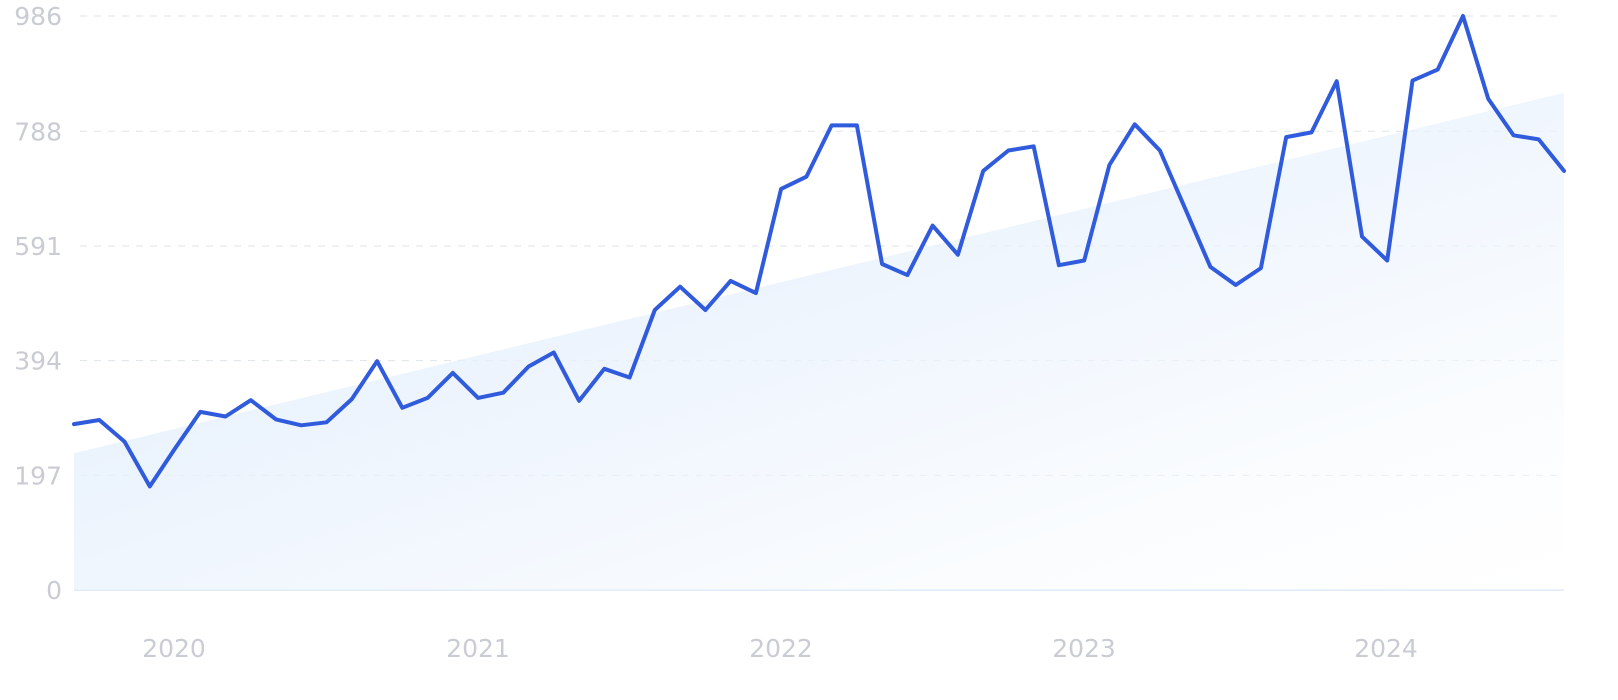 The height and width of the screenshot is (700, 1618). I want to click on x-axis: 2020 2021 2022 2023 2024, so click(780, 648).